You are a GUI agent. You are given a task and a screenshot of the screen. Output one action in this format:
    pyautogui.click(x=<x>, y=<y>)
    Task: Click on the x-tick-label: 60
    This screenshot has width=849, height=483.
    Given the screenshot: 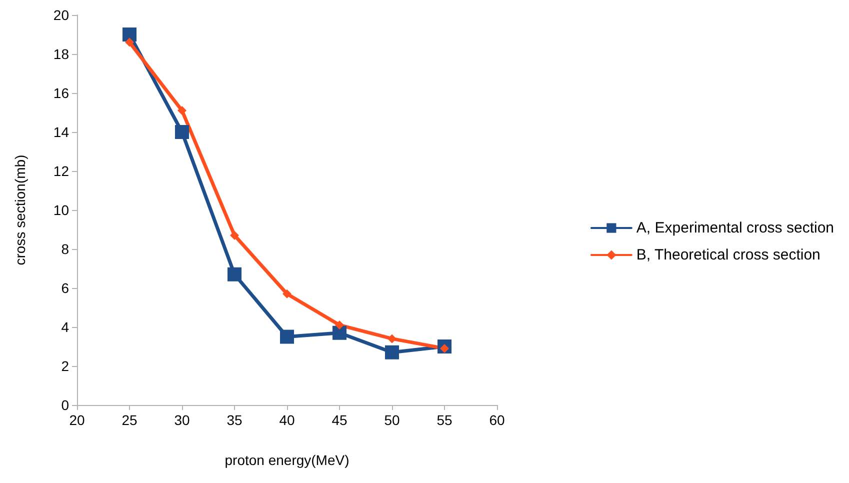 What is the action you would take?
    pyautogui.click(x=497, y=420)
    